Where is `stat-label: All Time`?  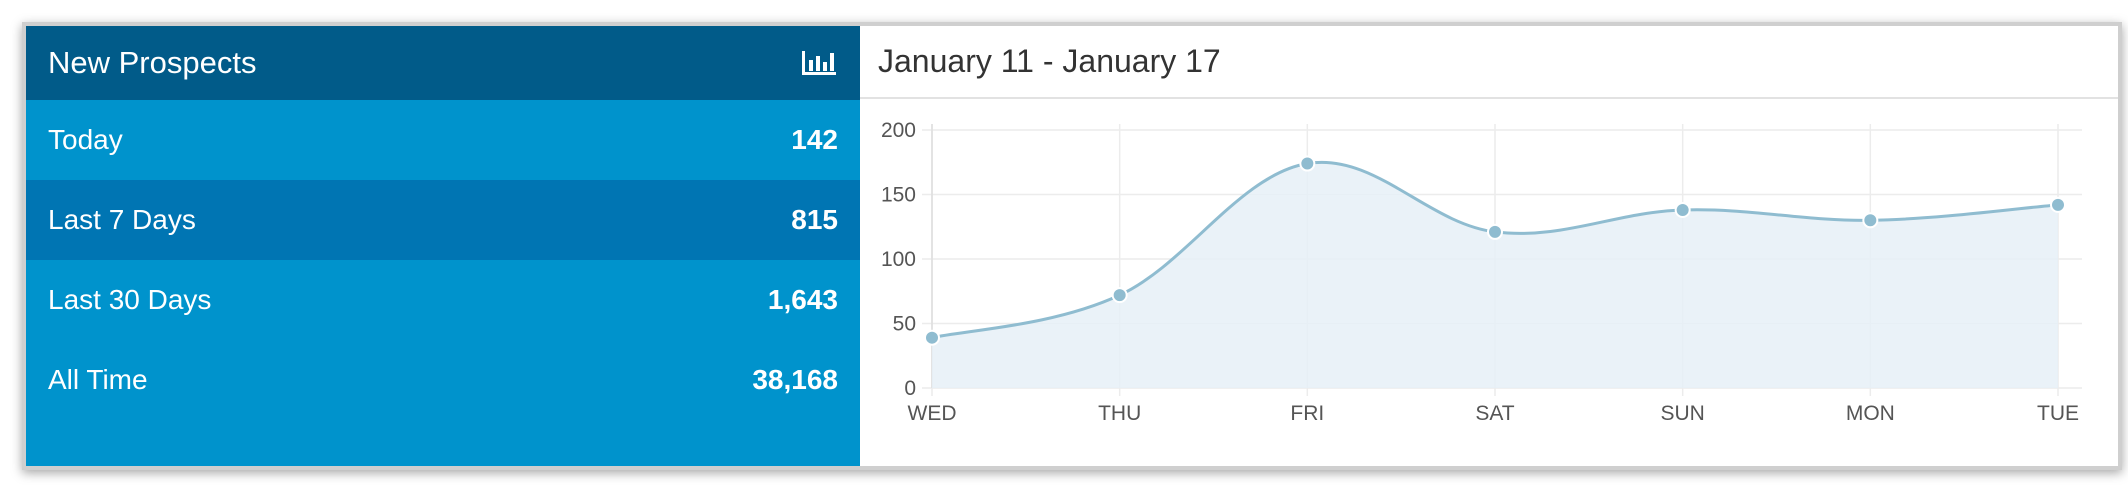
stat-label: All Time is located at coordinates (98, 379).